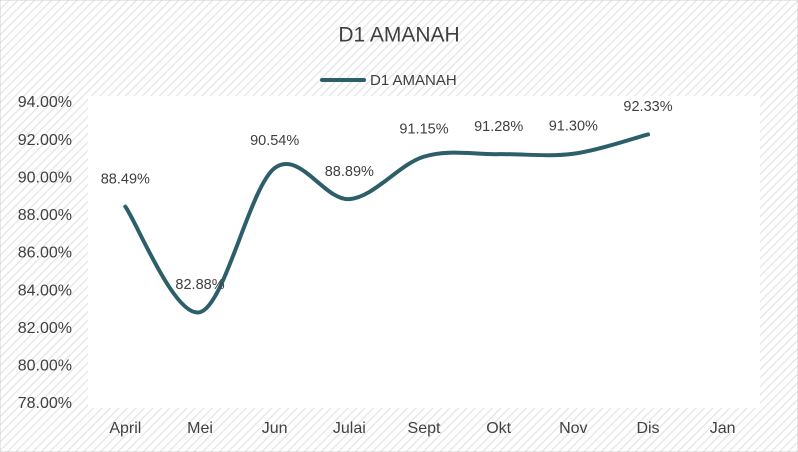 The height and width of the screenshot is (452, 798). What do you see at coordinates (349, 172) in the screenshot?
I see `data-label: 88.89%` at bounding box center [349, 172].